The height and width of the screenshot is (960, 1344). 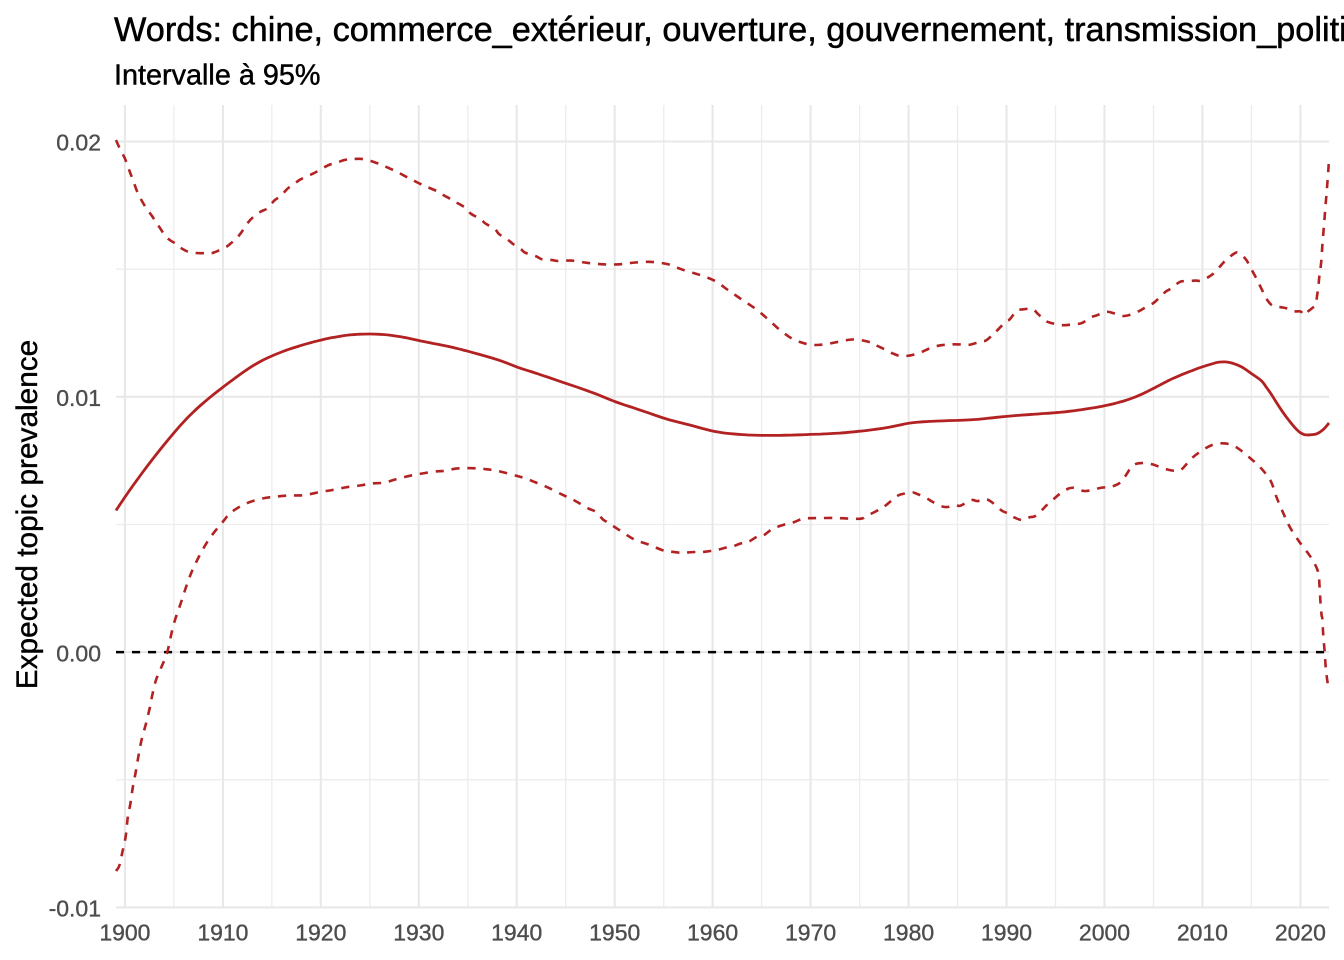 I want to click on svg-text: 2020, so click(x=1300, y=933).